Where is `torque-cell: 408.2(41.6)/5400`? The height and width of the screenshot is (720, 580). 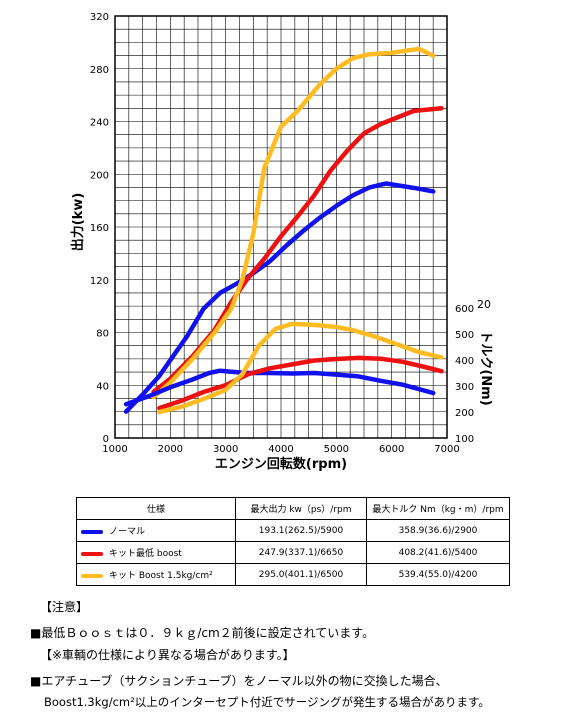 torque-cell: 408.2(41.6)/5400 is located at coordinates (438, 552).